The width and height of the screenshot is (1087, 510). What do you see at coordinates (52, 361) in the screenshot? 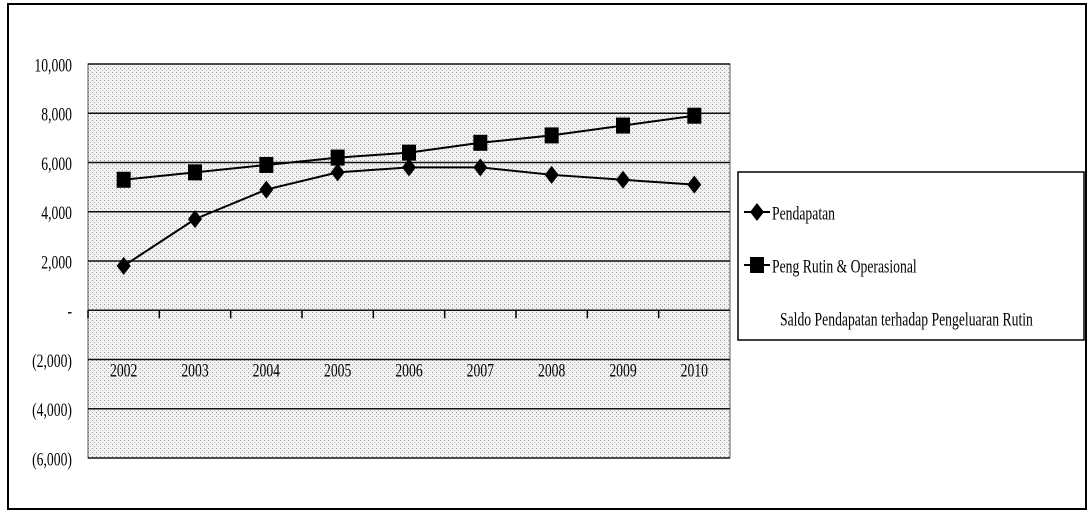
I see `y-tick-label: (2,000)` at bounding box center [52, 361].